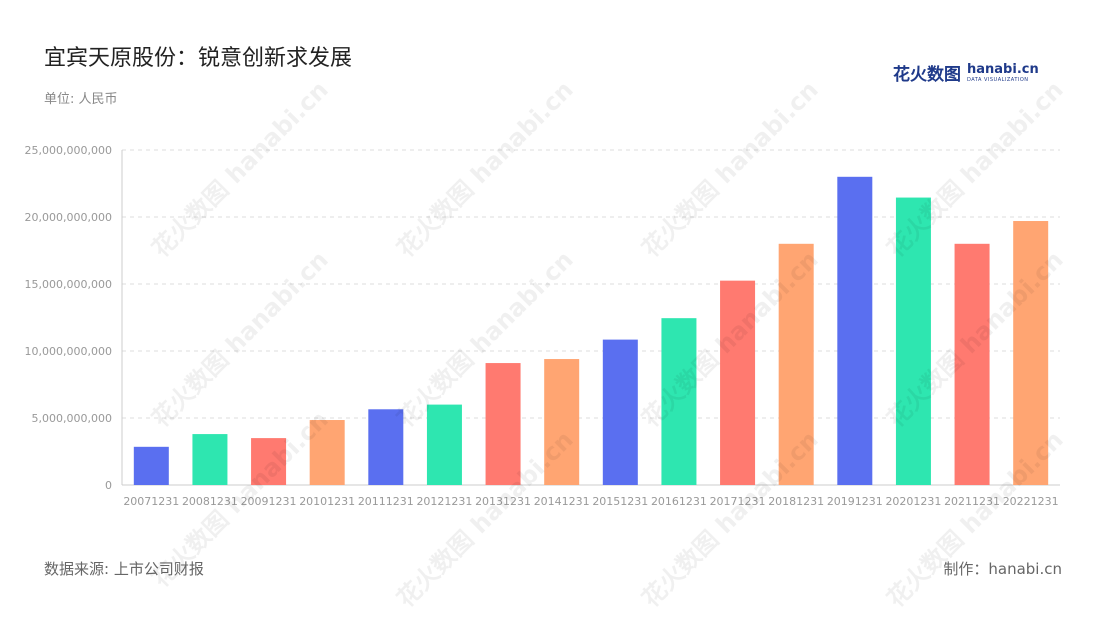  I want to click on y-tick-label: 15,000,000,000, so click(68, 284).